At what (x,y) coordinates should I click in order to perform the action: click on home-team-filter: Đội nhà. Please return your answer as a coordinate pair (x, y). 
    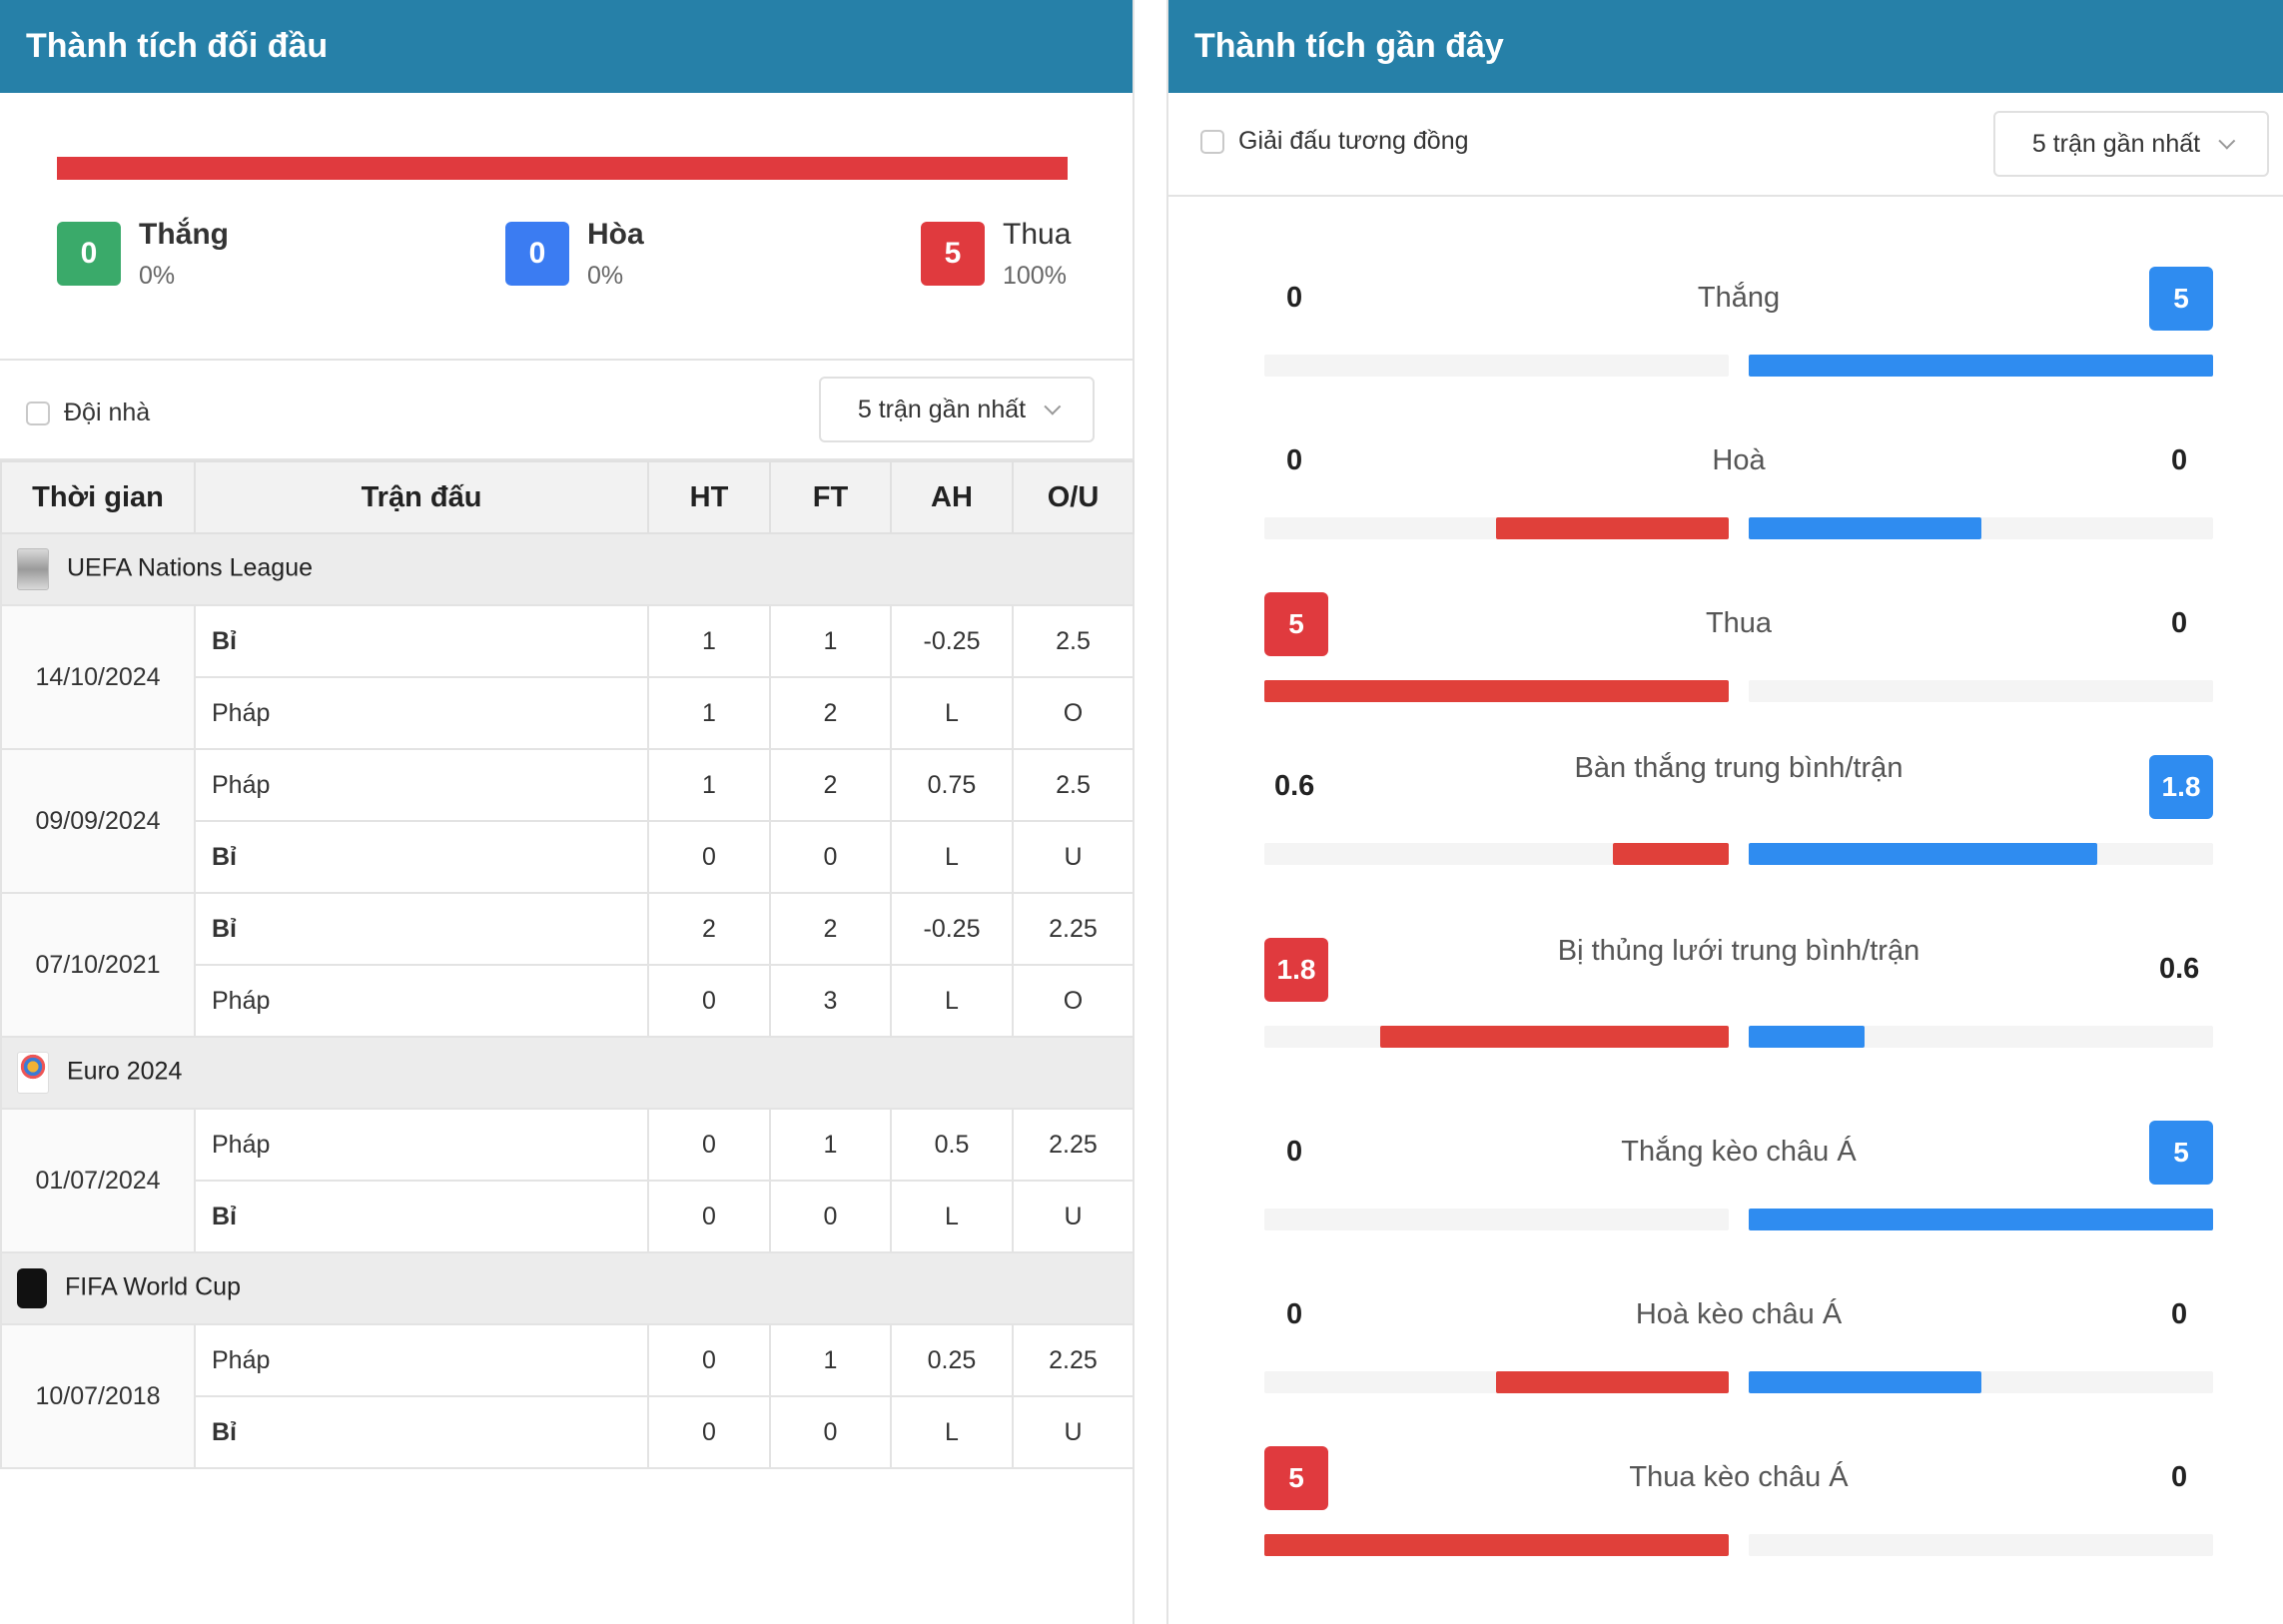
    Looking at the image, I should click on (88, 413).